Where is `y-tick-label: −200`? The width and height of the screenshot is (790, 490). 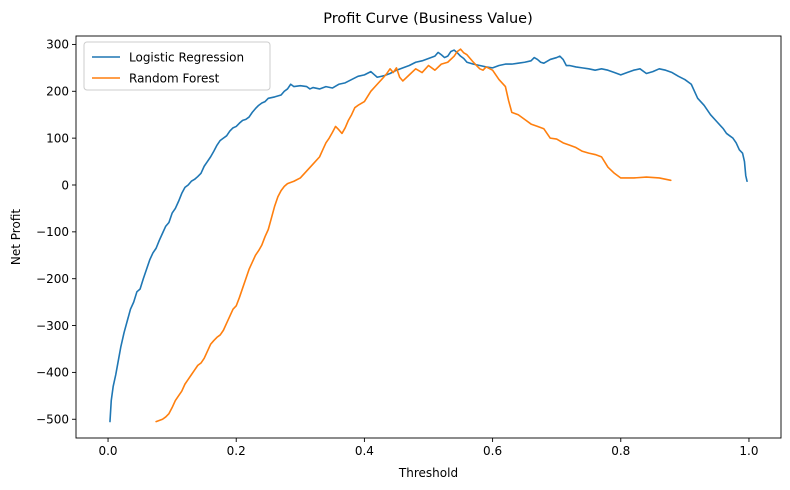 y-tick-label: −200 is located at coordinates (52, 279).